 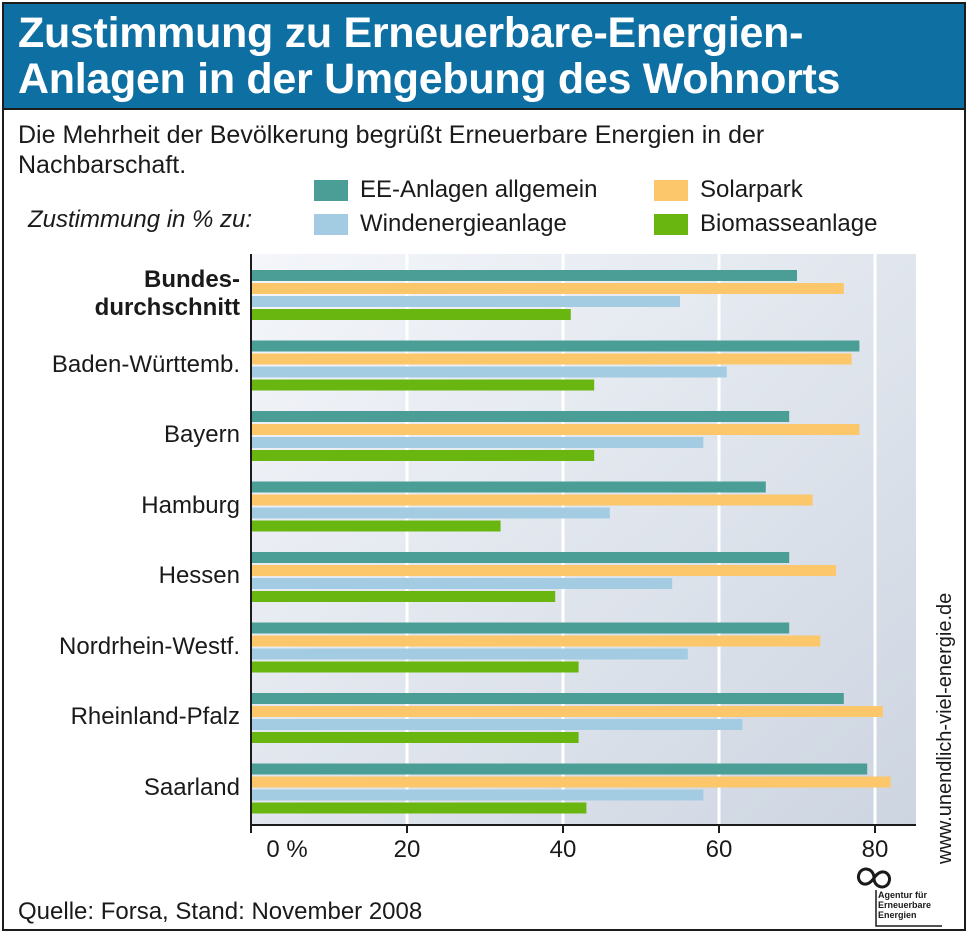 I want to click on legend-label: Windenergieanlage, so click(x=463, y=223).